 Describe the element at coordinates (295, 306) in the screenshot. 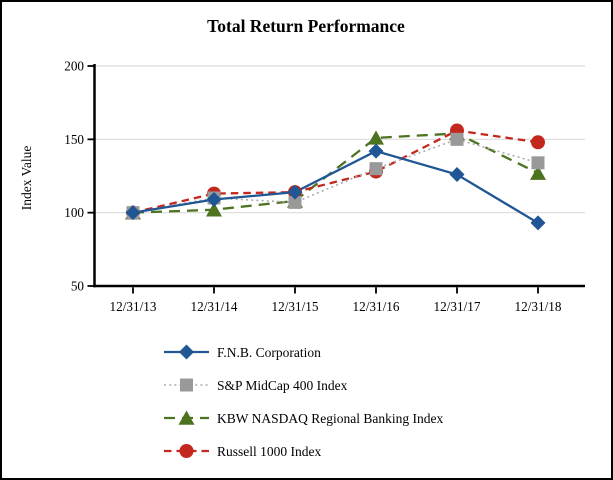

I see `x-tick-label: 12/31/15` at that location.